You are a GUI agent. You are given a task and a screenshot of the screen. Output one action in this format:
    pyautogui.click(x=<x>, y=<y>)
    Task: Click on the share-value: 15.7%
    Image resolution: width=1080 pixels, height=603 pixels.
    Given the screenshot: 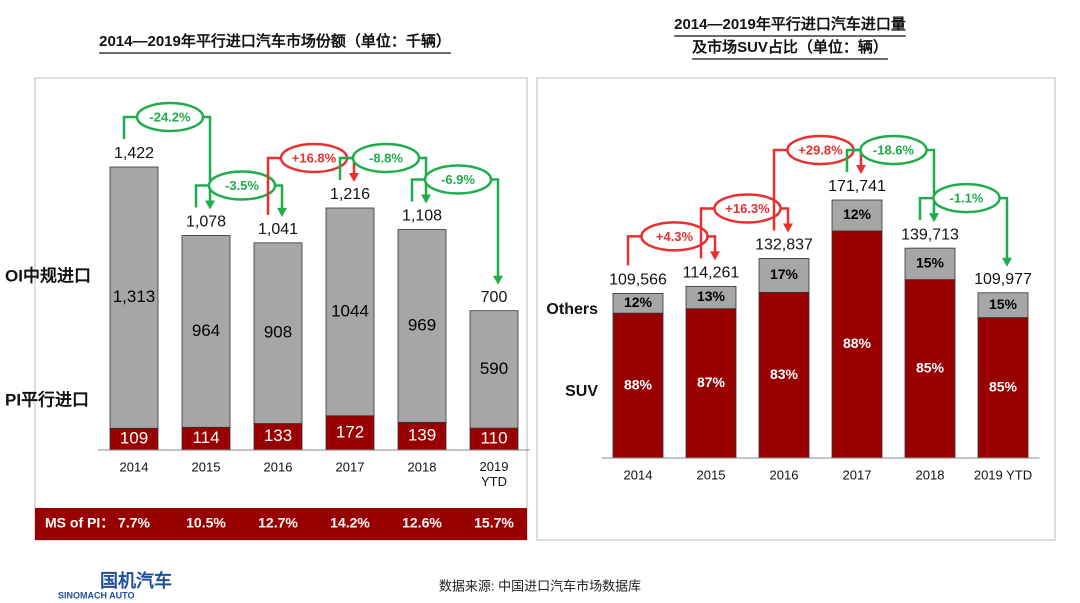 What is the action you would take?
    pyautogui.click(x=494, y=523)
    